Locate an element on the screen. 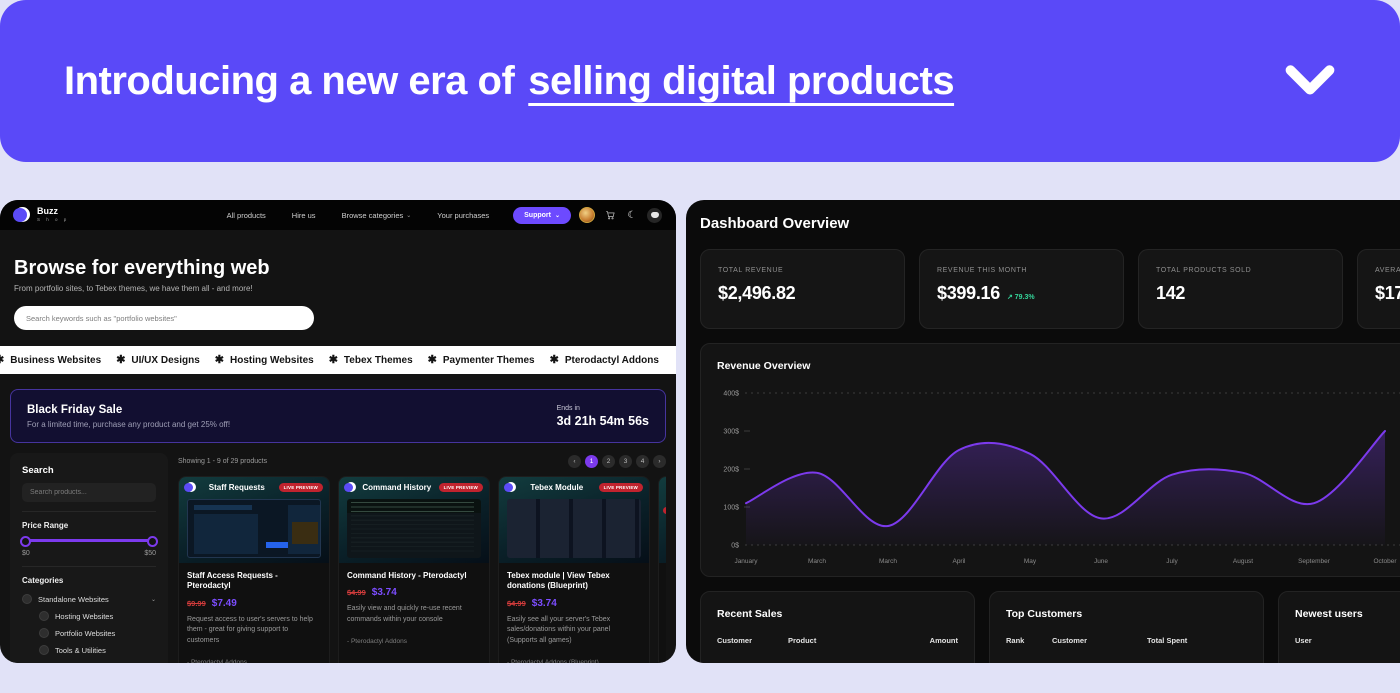 Image resolution: width=1400 pixels, height=693 pixels. stat-label: REVENUE THIS MONTH is located at coordinates (982, 270).